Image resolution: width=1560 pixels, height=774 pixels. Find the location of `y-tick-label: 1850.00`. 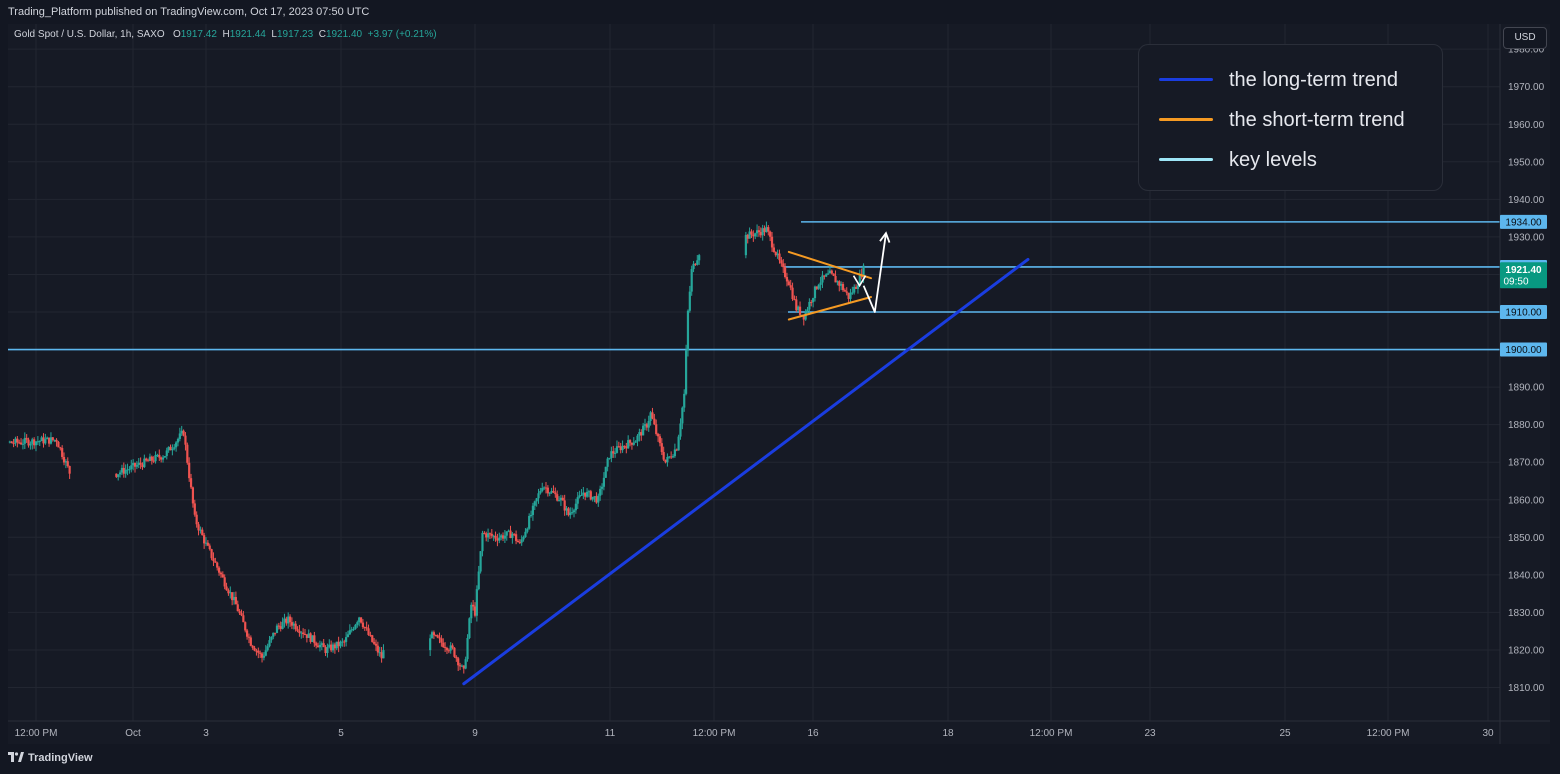

y-tick-label: 1850.00 is located at coordinates (1526, 538).